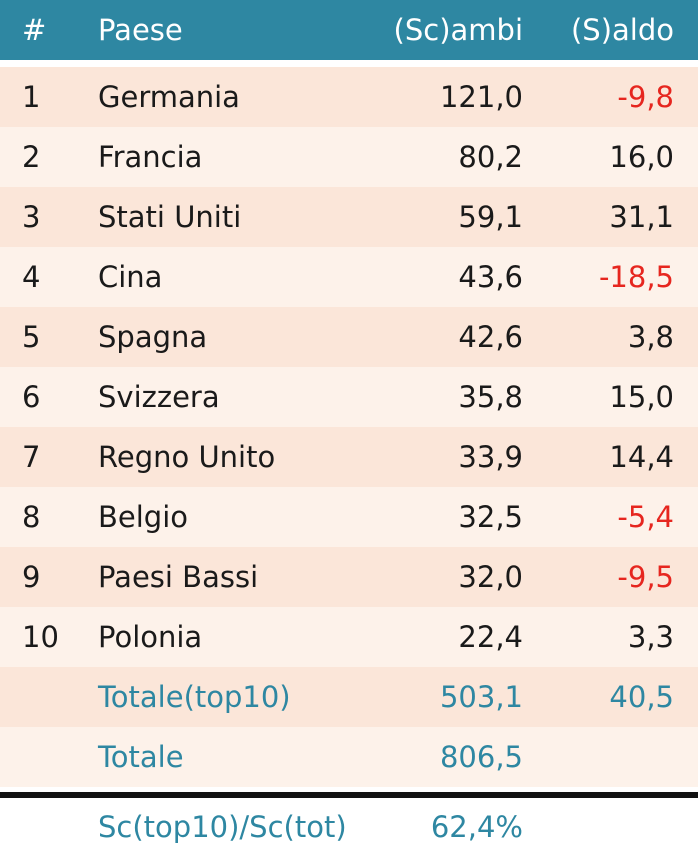  What do you see at coordinates (349, 457) in the screenshot?
I see `table-row: 7 Regno Unito 33,9 14,4` at bounding box center [349, 457].